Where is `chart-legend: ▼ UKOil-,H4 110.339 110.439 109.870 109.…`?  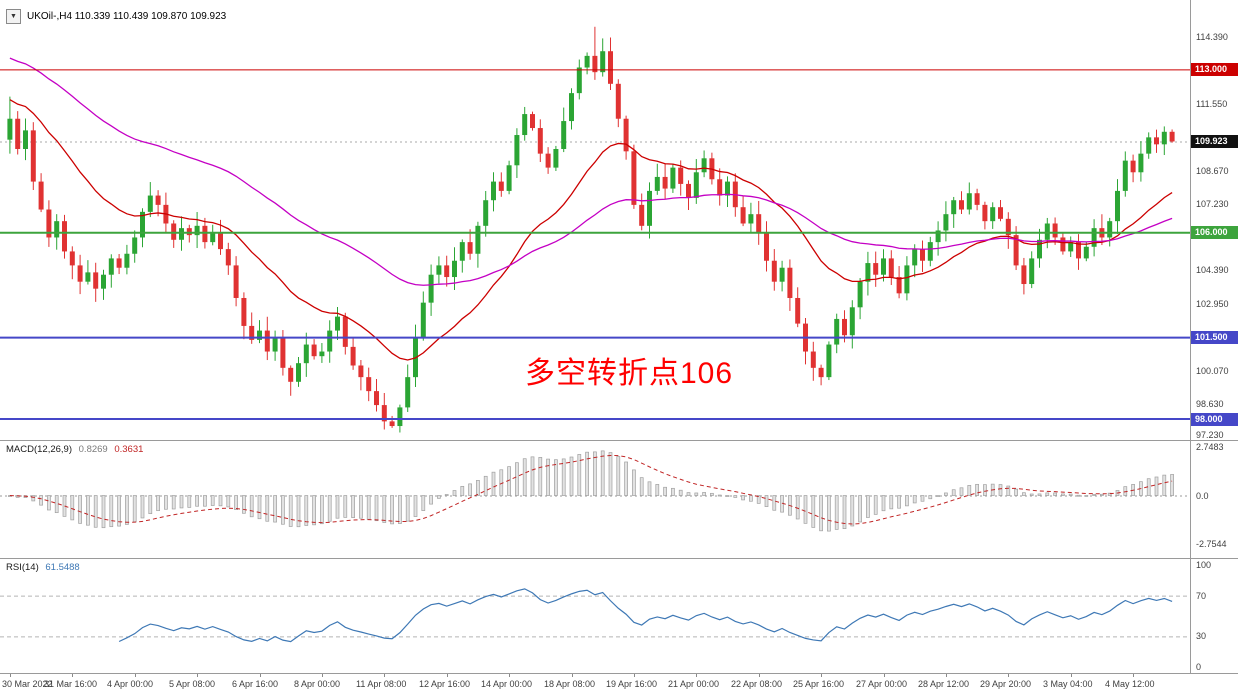
chart-legend: ▼ UKOil-,H4 110.339 110.439 109.870 109.… is located at coordinates (116, 16).